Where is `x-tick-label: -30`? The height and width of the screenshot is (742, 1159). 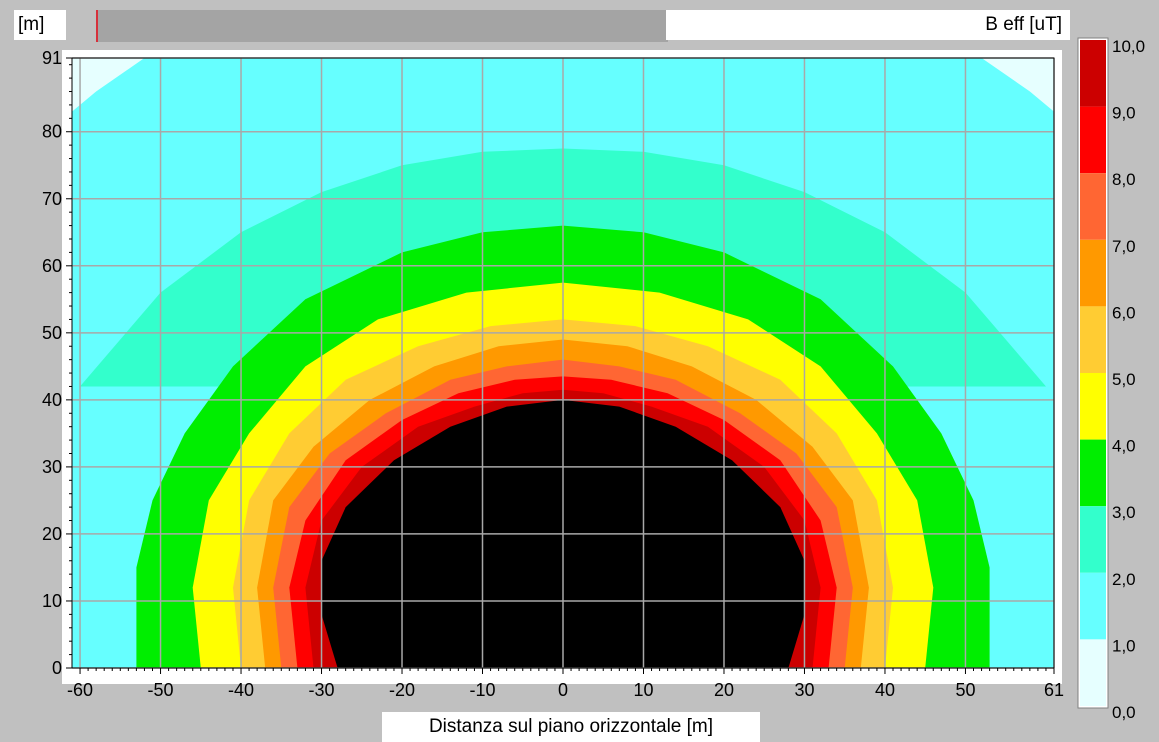
x-tick-label: -30 is located at coordinates (322, 690).